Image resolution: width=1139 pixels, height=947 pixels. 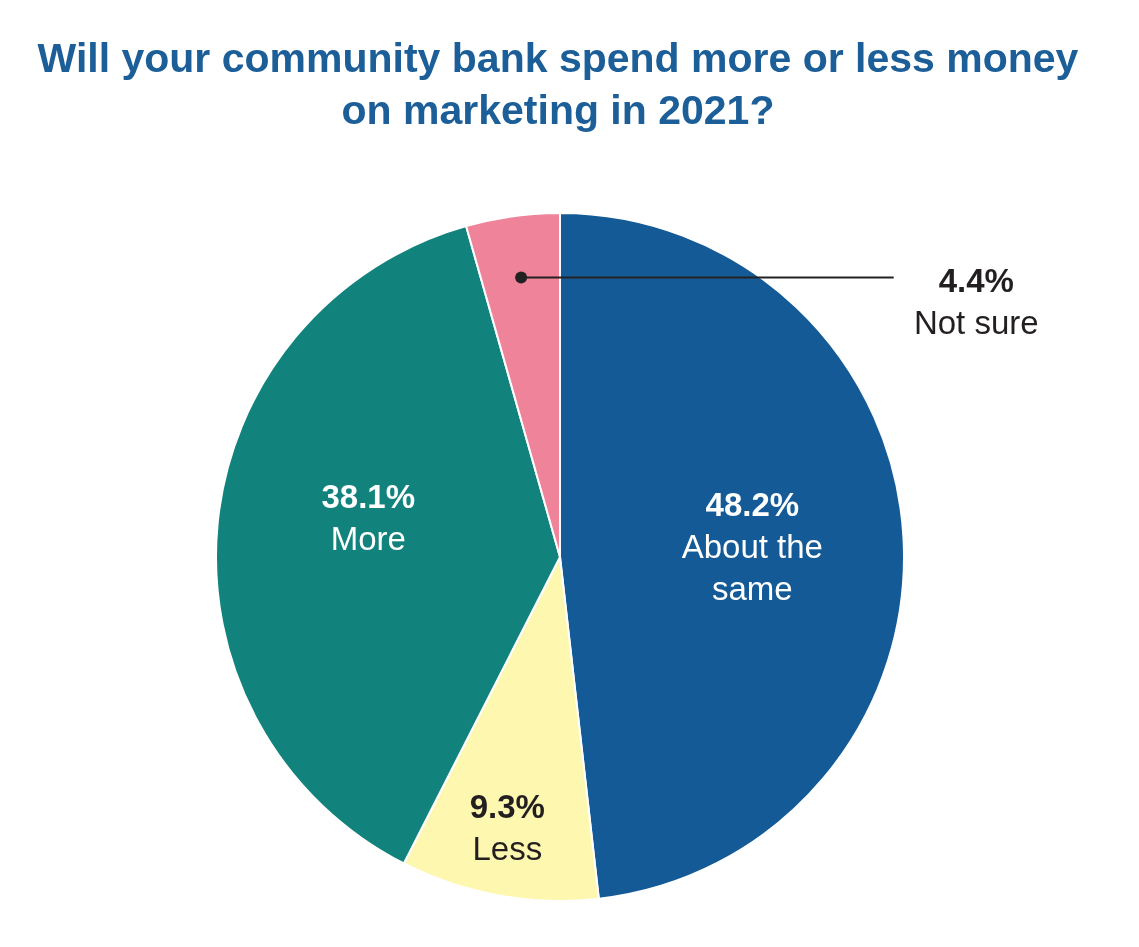 What do you see at coordinates (976, 322) in the screenshot?
I see `slice-label: Not sure` at bounding box center [976, 322].